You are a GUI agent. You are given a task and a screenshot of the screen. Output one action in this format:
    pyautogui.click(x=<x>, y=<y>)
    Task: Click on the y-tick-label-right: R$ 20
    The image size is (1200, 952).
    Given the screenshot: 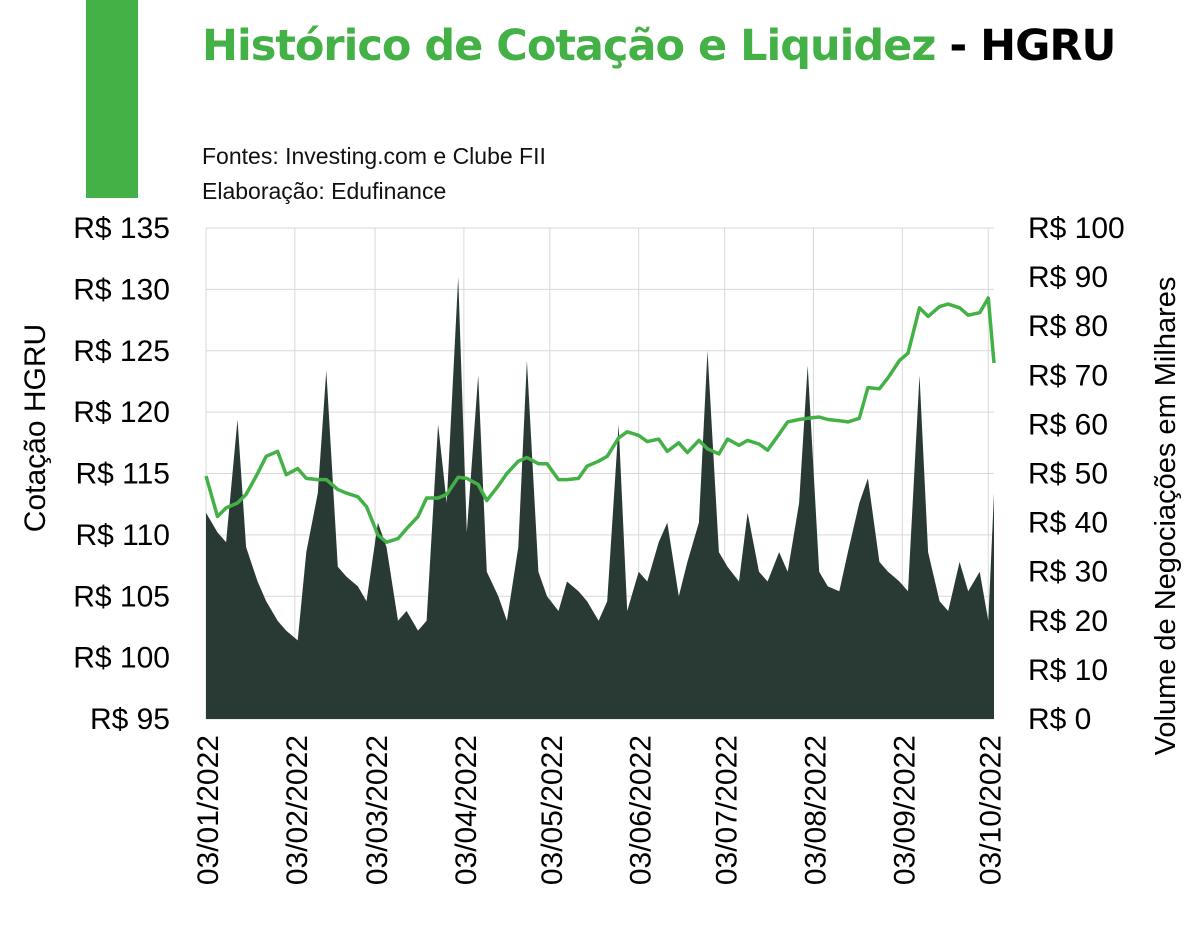 What is the action you would take?
    pyautogui.click(x=1068, y=621)
    